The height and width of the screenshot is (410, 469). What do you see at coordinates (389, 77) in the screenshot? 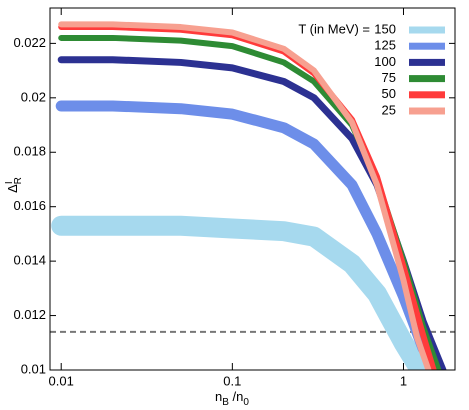
I see `legend-label: 75` at bounding box center [389, 77].